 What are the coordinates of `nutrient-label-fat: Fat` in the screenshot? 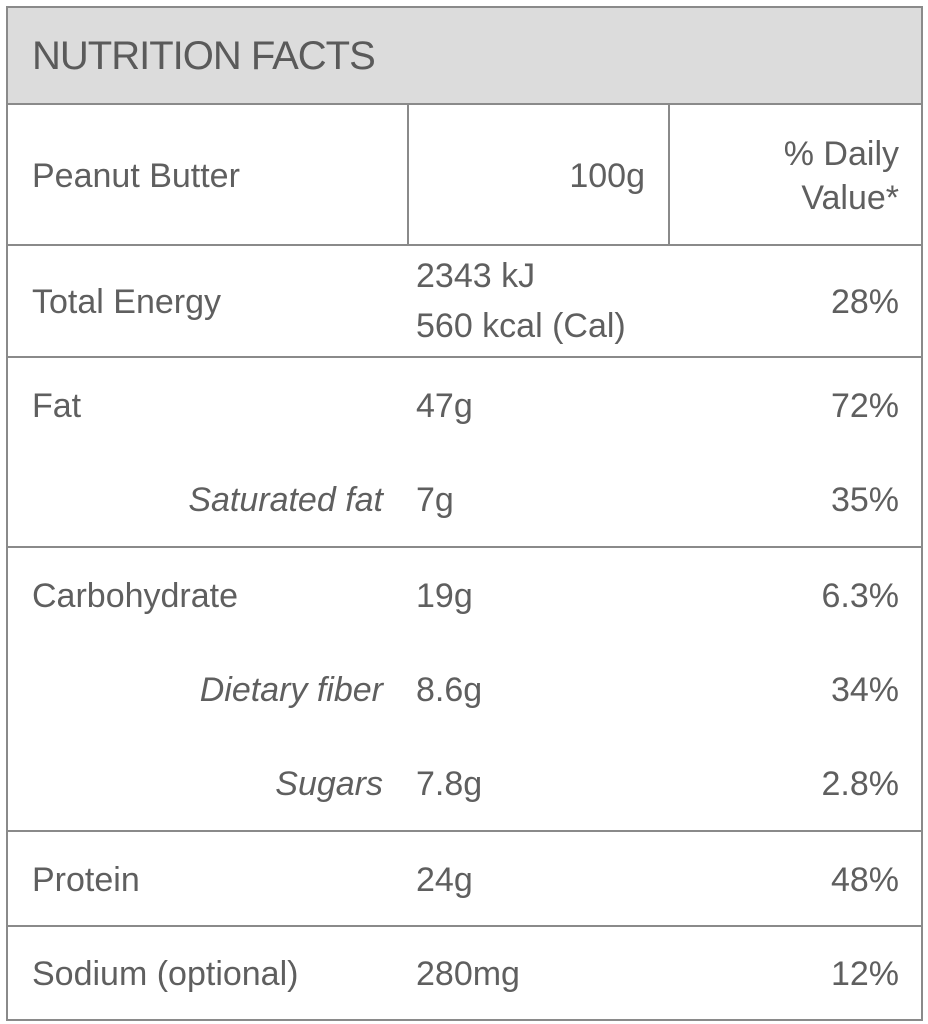 It's located at (57, 406).